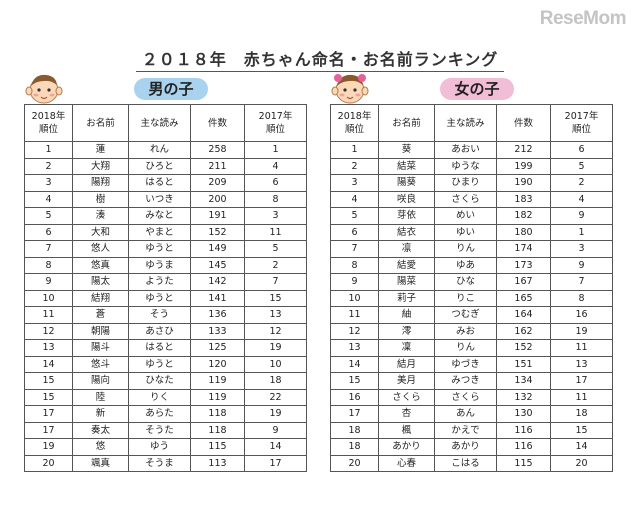 The width and height of the screenshot is (640, 516). What do you see at coordinates (523, 166) in the screenshot?
I see `cell-count: 199` at bounding box center [523, 166].